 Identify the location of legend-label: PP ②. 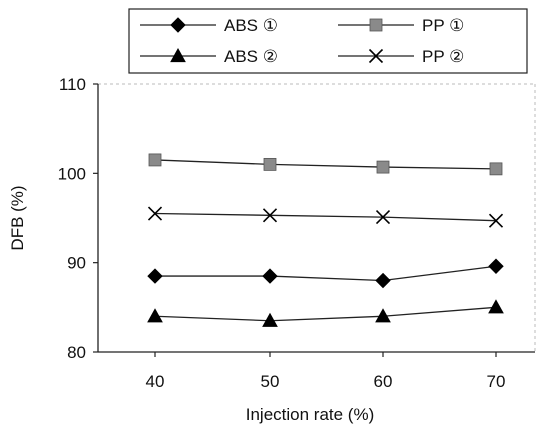
(443, 56).